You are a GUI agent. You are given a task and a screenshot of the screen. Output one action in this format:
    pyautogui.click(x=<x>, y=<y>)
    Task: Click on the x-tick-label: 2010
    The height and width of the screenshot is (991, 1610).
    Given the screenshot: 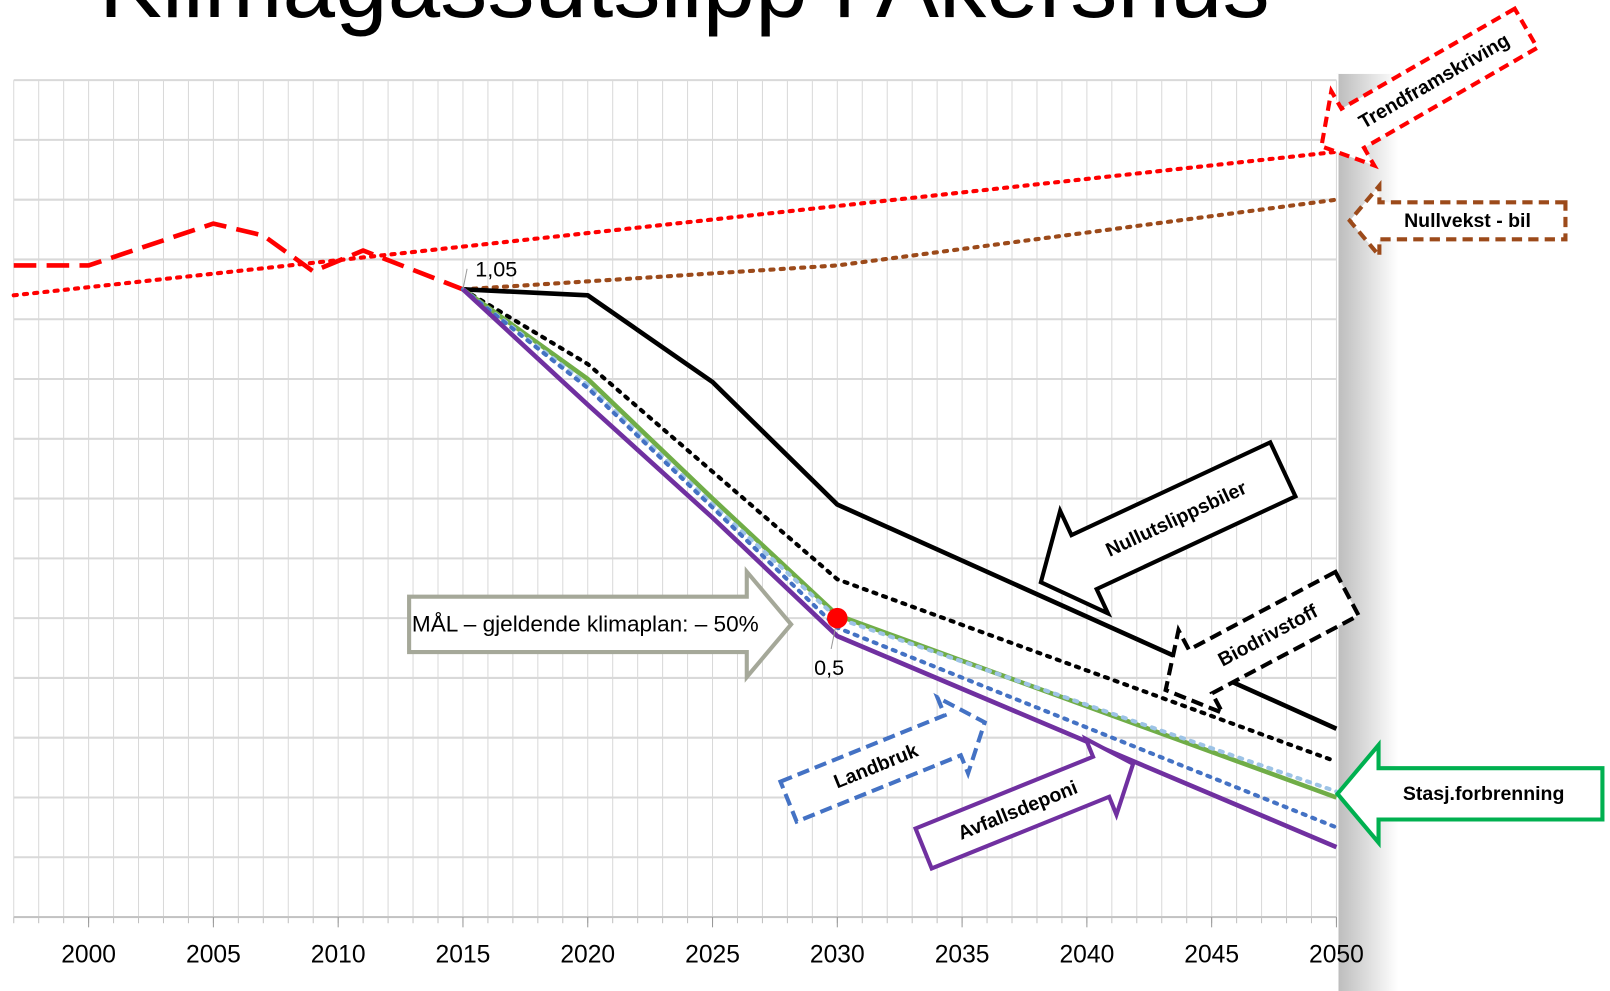 What is the action you would take?
    pyautogui.click(x=338, y=955)
    